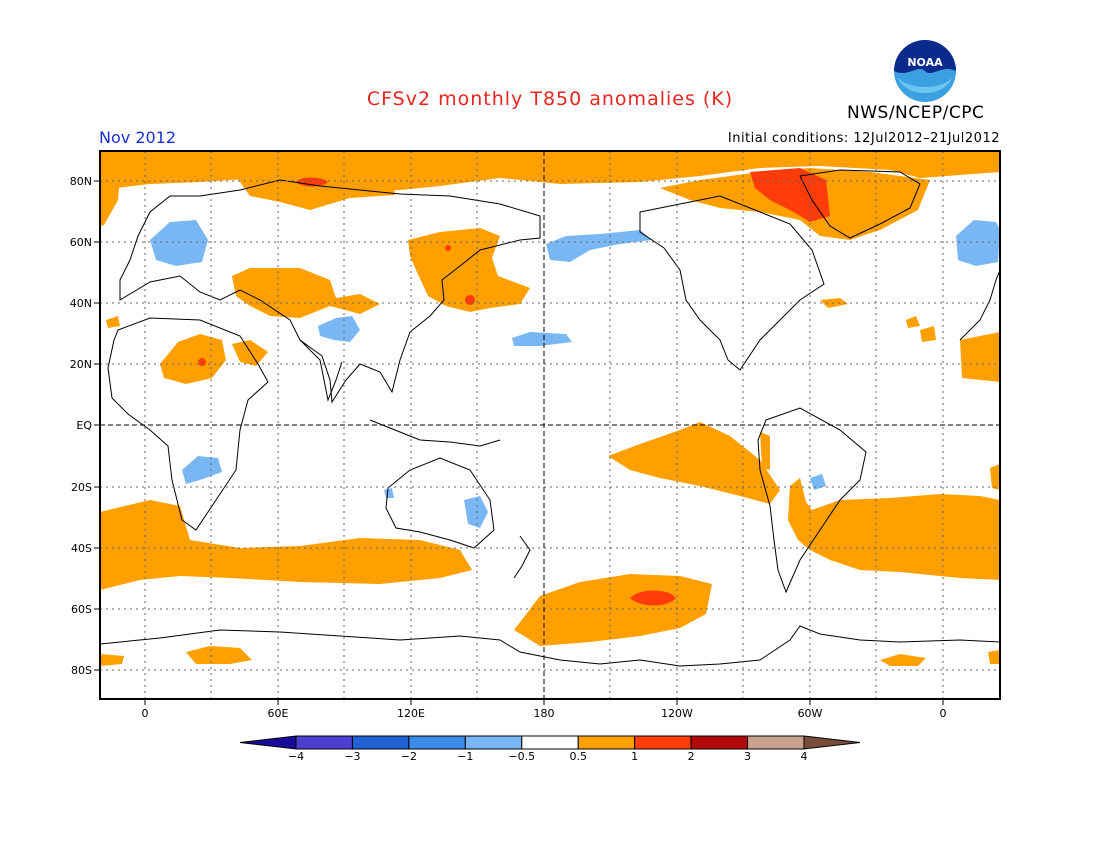  Describe the element at coordinates (916, 113) in the screenshot. I see `agency-label: NWS/NCEP/CPC` at that location.